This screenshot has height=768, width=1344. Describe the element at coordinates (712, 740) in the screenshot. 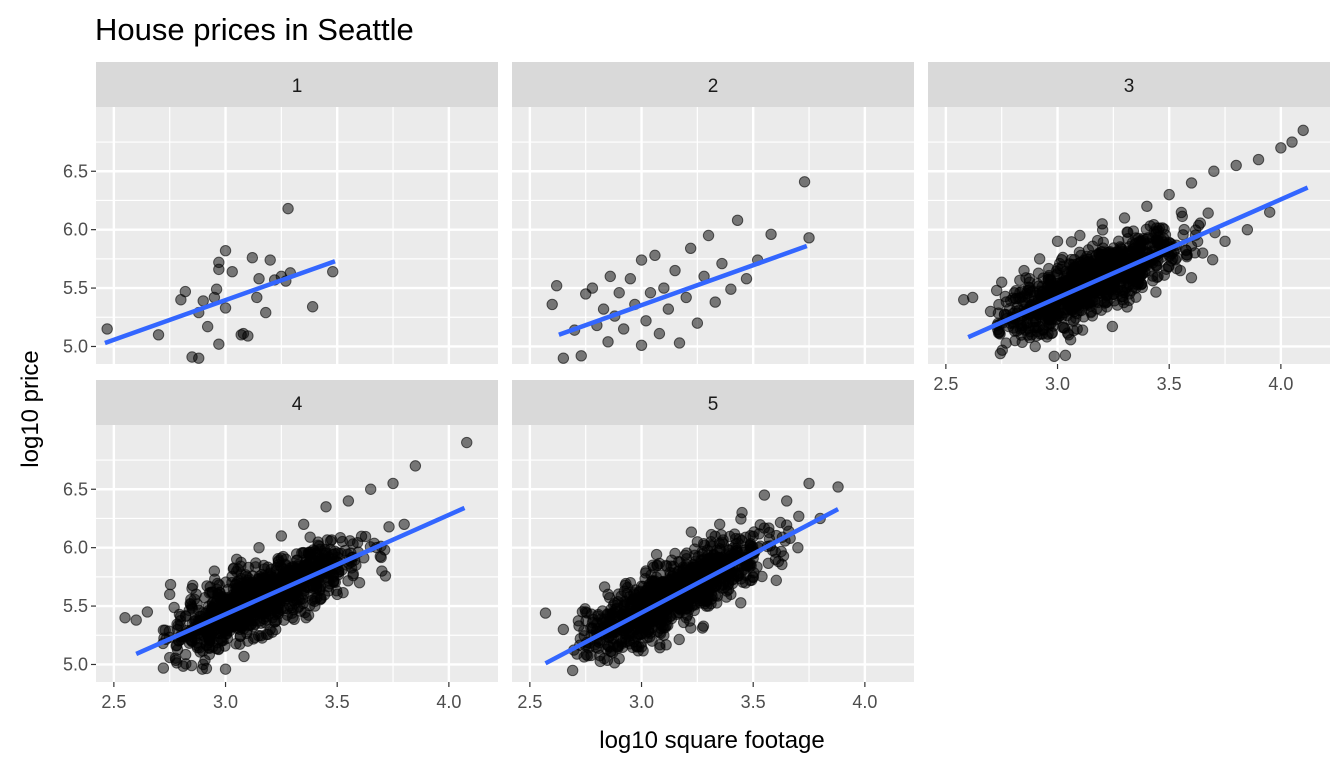

I see `x-axis-title: log10 square footage` at that location.